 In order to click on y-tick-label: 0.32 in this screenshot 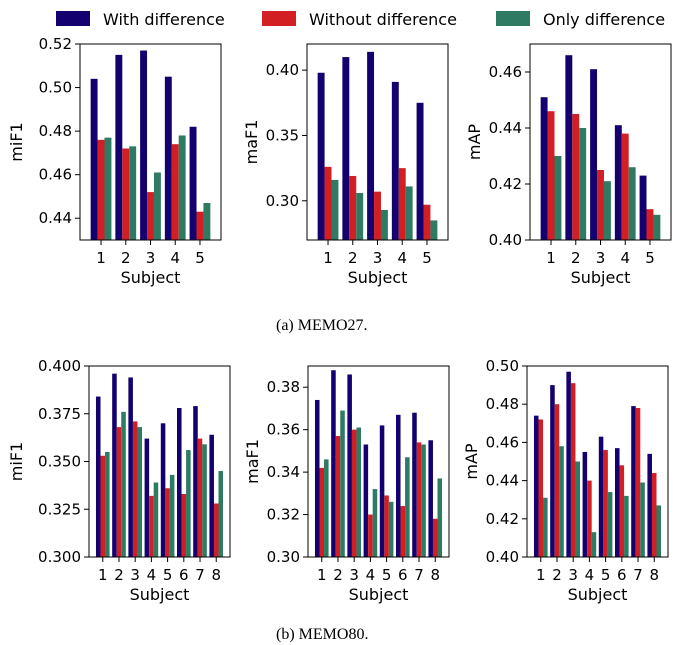, I will do `click(283, 515)`.